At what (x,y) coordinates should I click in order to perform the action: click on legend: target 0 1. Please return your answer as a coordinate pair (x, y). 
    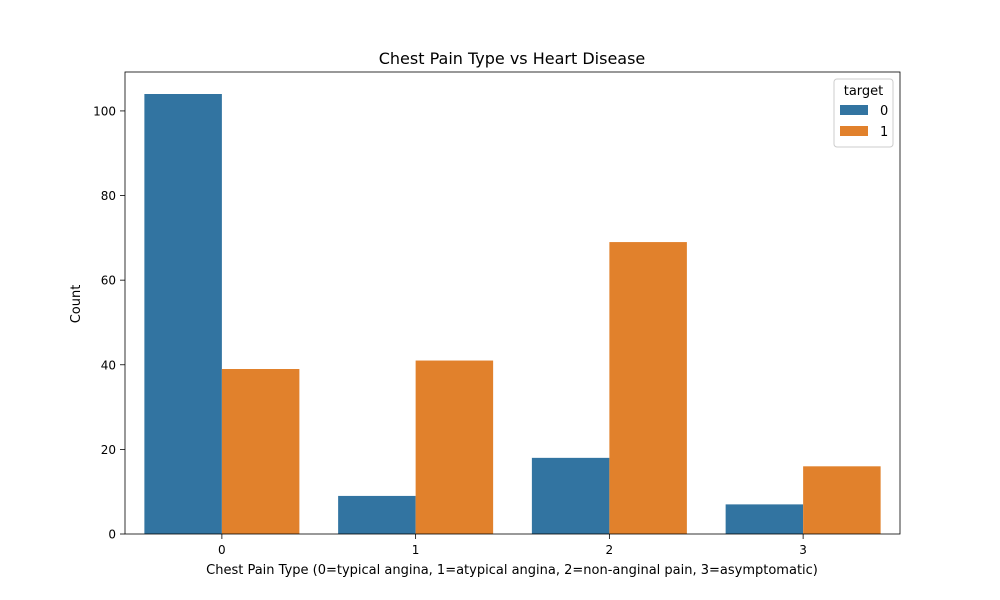
    Looking at the image, I should click on (863, 113).